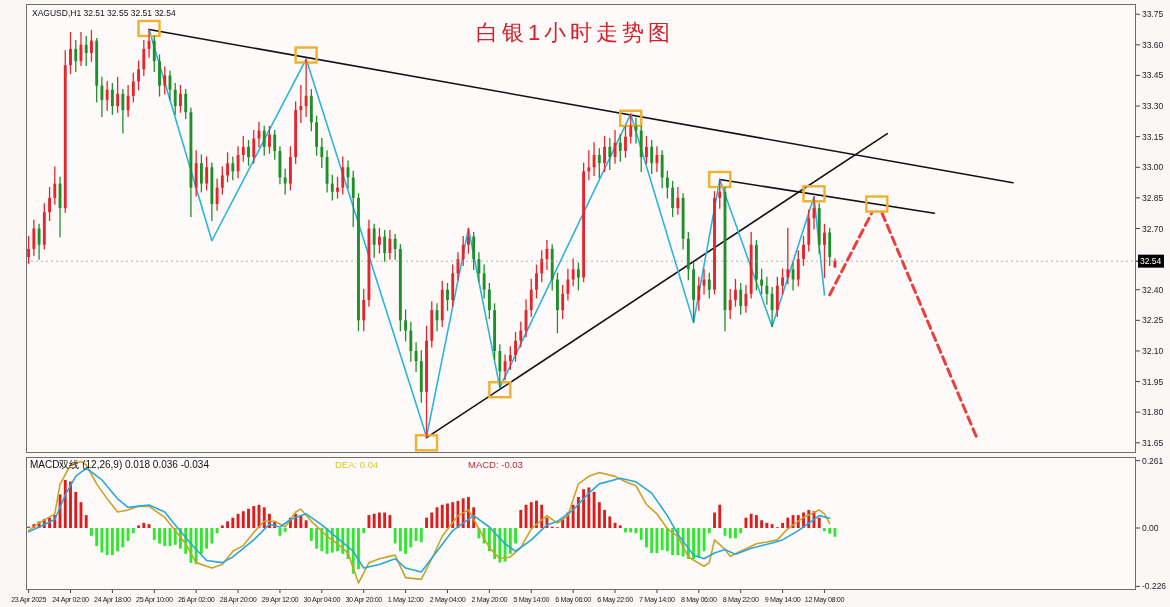 The height and width of the screenshot is (607, 1170). What do you see at coordinates (1153, 350) in the screenshot?
I see `y-tick-label: 32.10` at bounding box center [1153, 350].